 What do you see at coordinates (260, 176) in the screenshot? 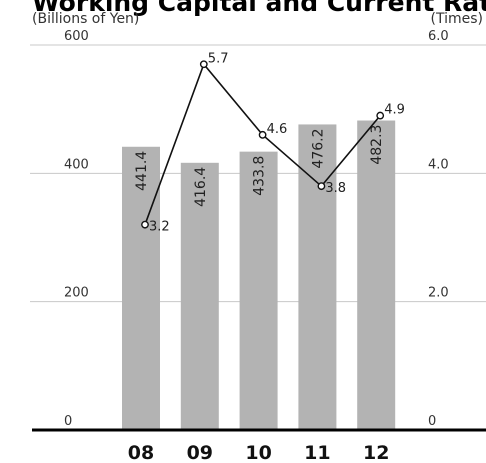
I see `bar-value-label: 433.8` at bounding box center [260, 176].